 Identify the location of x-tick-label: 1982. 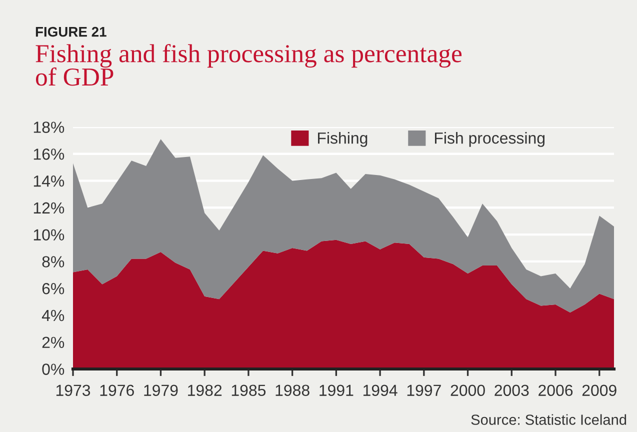
(205, 390).